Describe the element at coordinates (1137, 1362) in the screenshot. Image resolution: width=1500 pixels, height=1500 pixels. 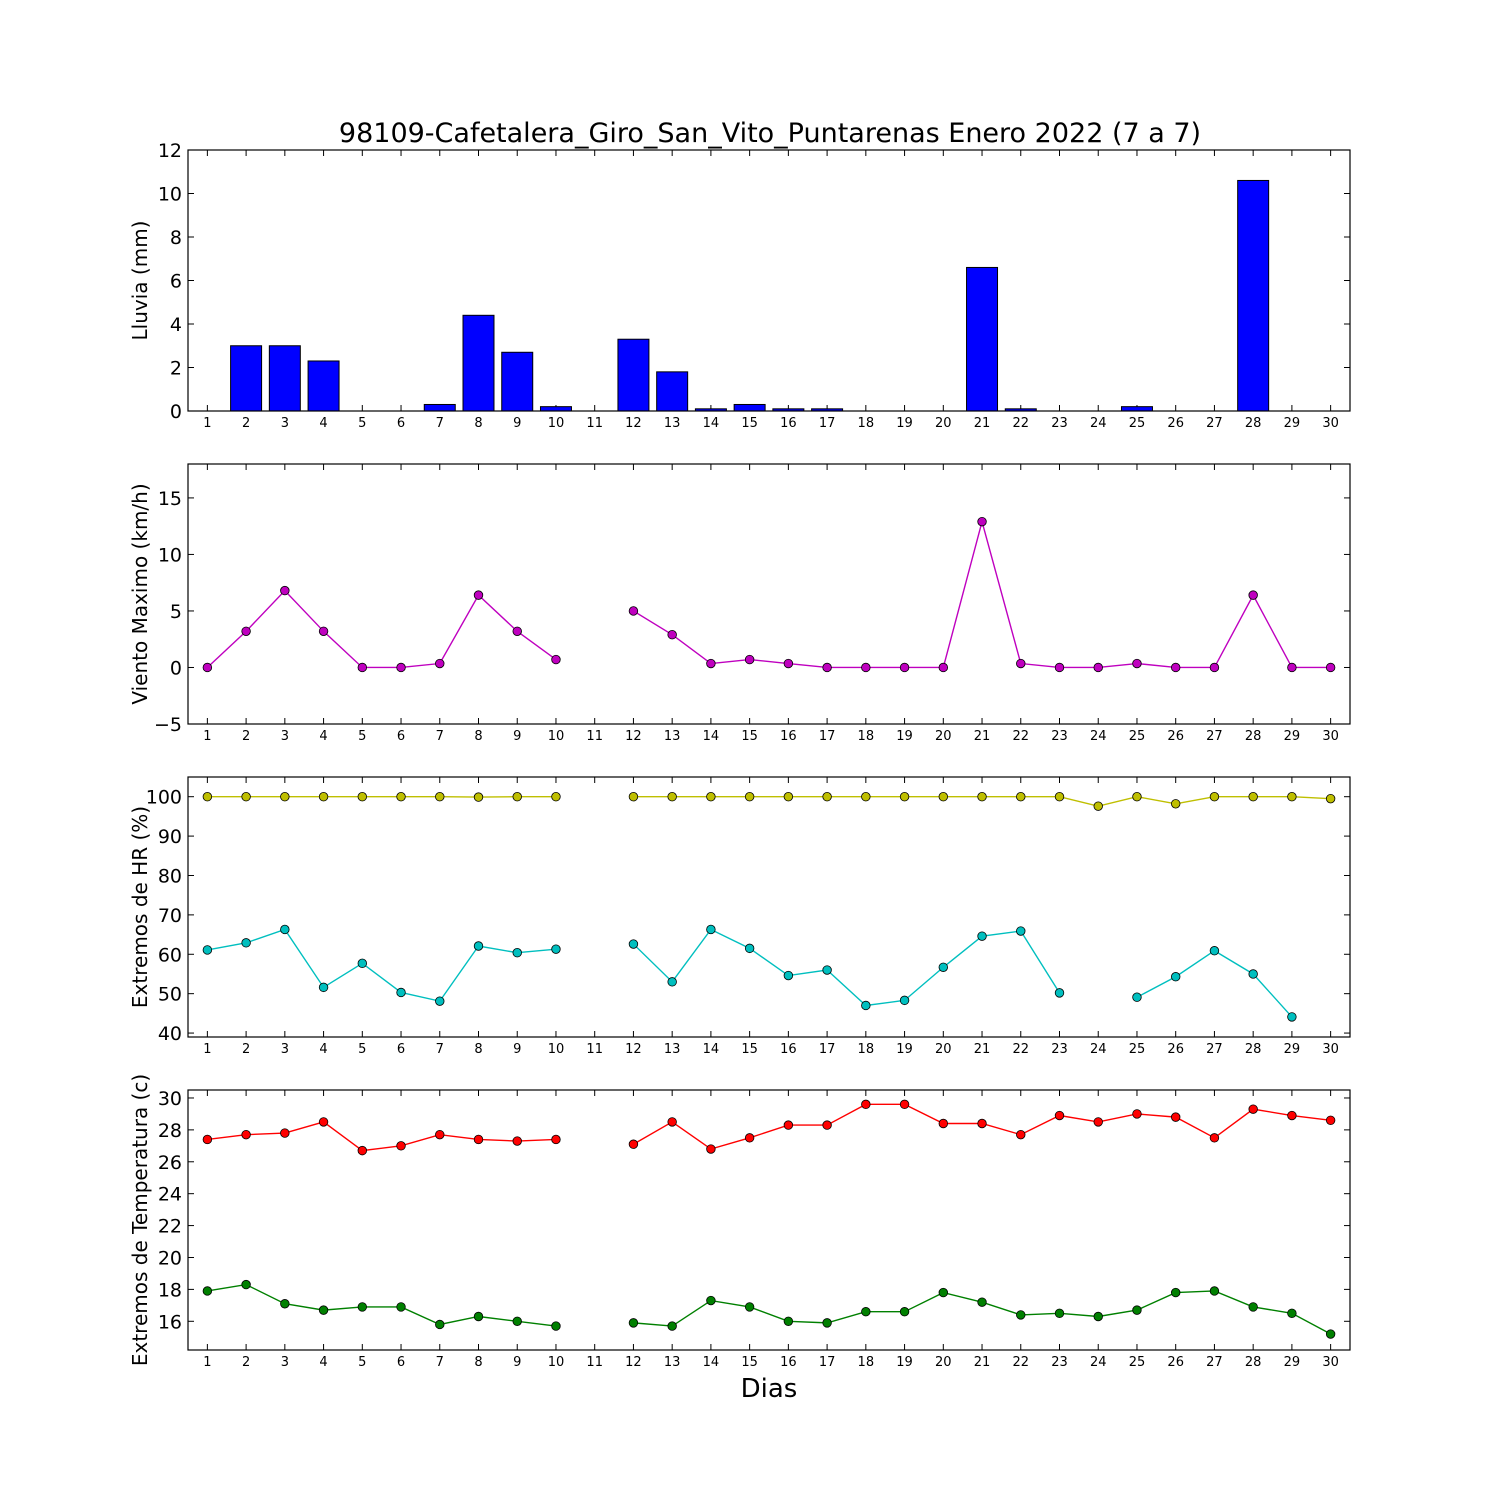
I see `x-tick-label: 25` at that location.